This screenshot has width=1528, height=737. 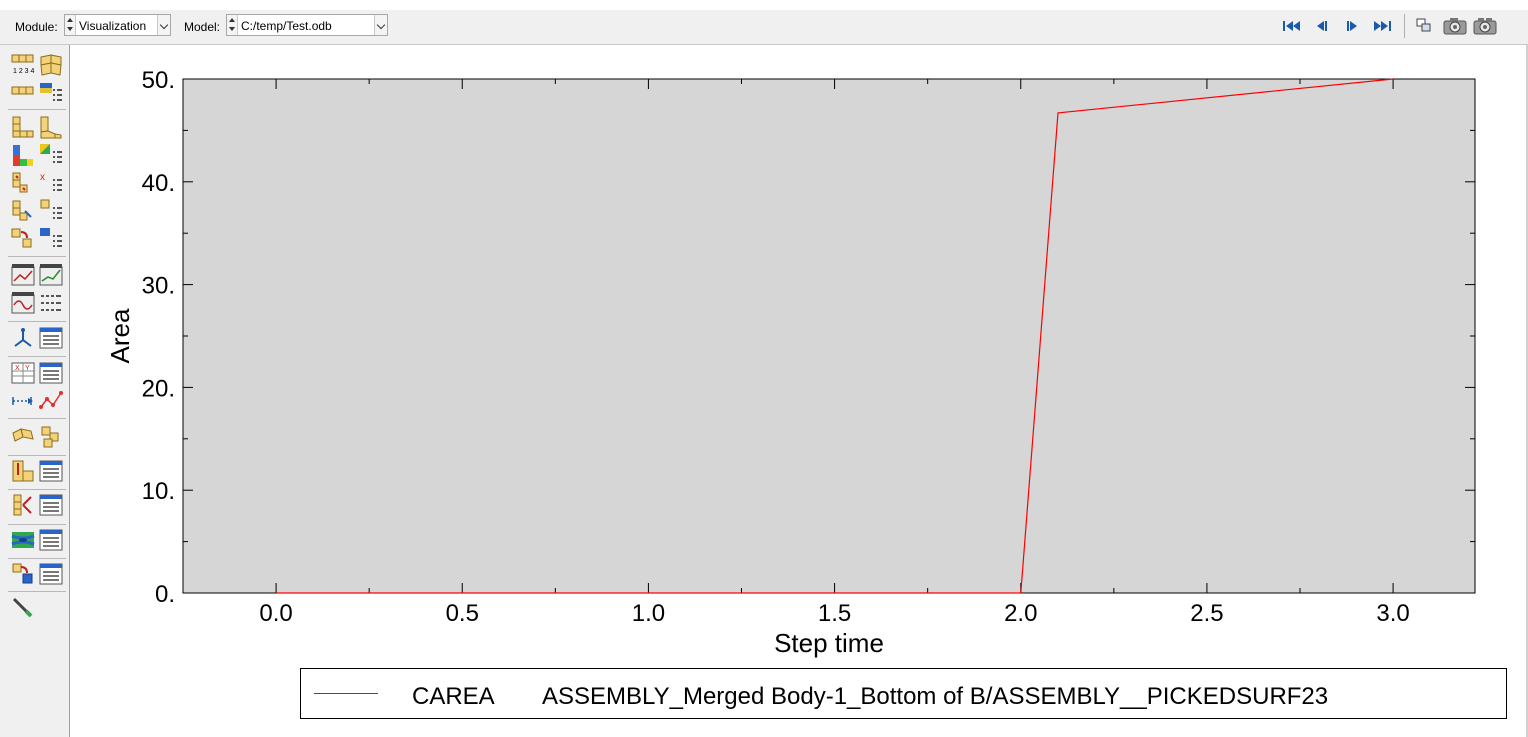 I want to click on last-frame-icon, so click(x=1382, y=26).